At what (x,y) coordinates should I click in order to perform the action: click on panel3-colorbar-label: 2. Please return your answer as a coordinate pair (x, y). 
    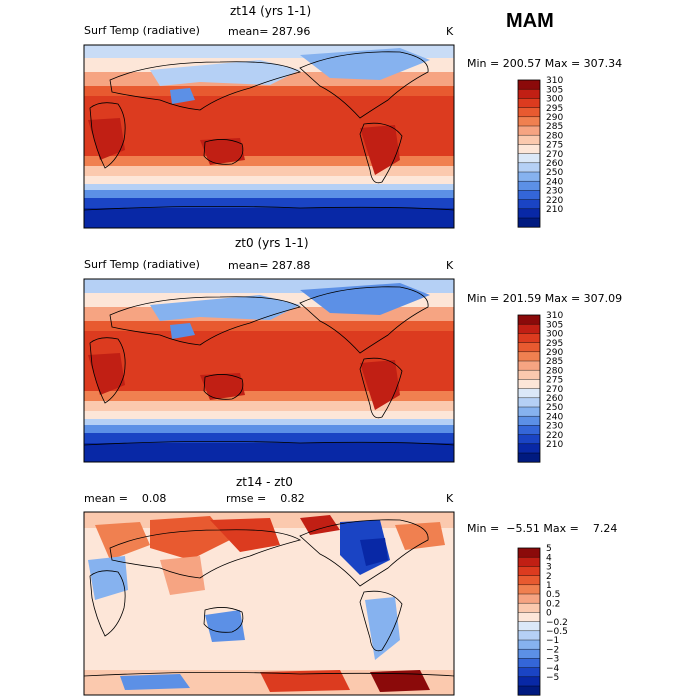
    Looking at the image, I should click on (549, 577).